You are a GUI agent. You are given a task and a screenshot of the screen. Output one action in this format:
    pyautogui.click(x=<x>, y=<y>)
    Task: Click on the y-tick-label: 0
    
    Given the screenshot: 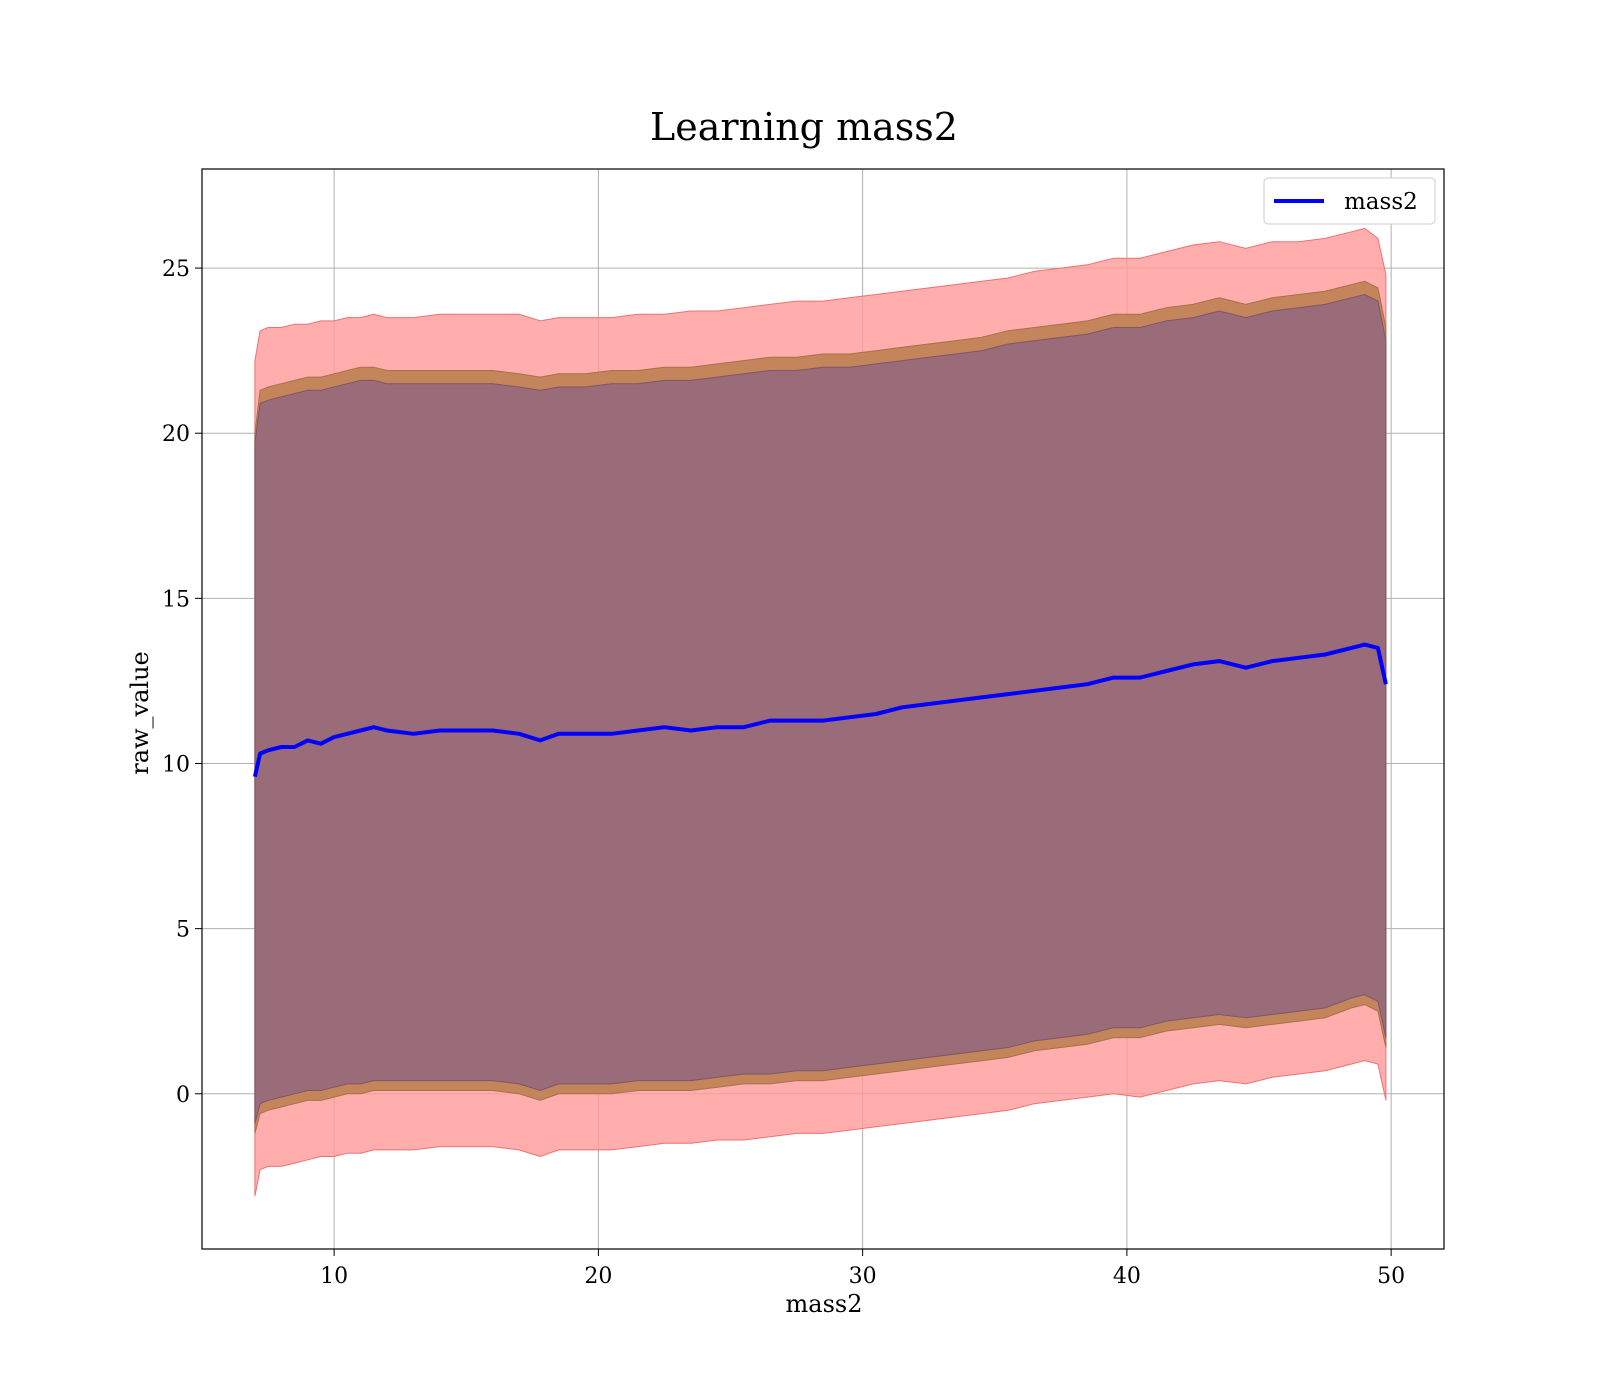 What is the action you would take?
    pyautogui.click(x=183, y=1095)
    